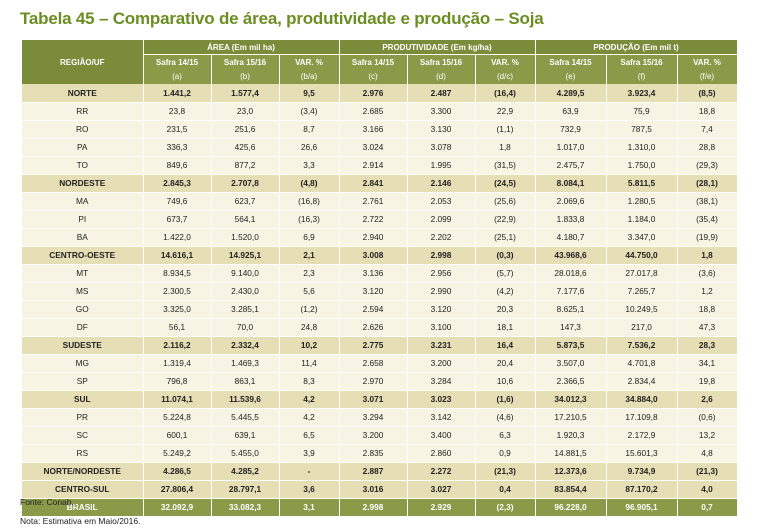 The width and height of the screenshot is (759, 531). What do you see at coordinates (571, 237) in the screenshot?
I see `value-cell: 4.180,7` at bounding box center [571, 237].